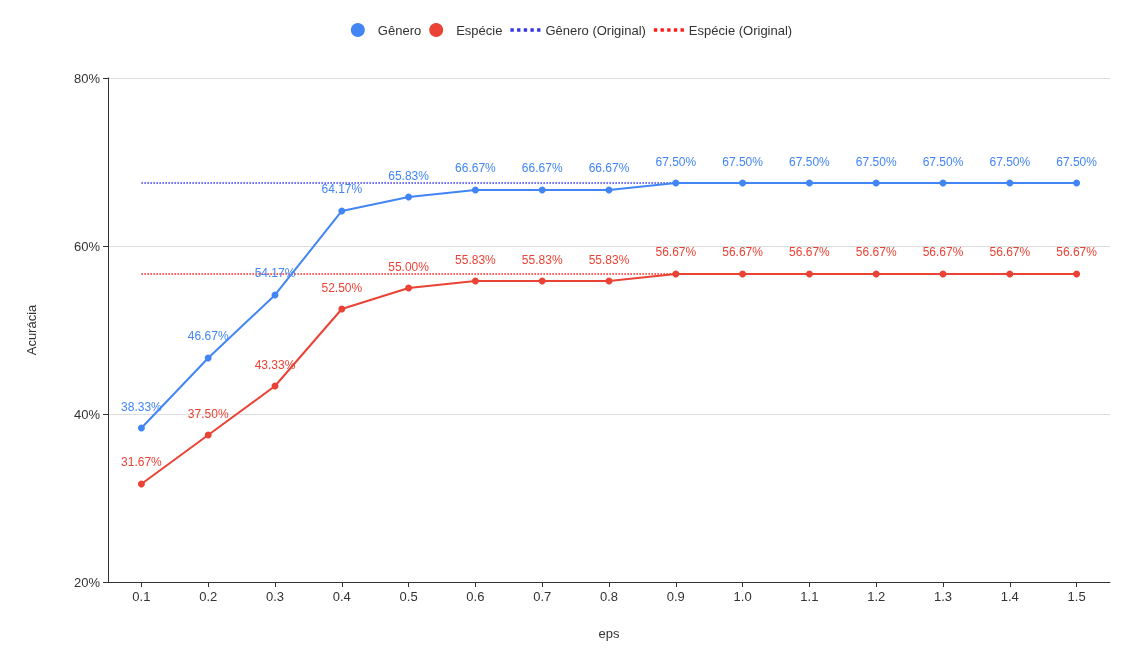  Describe the element at coordinates (609, 596) in the screenshot. I see `x-tick-label: 0.8` at that location.